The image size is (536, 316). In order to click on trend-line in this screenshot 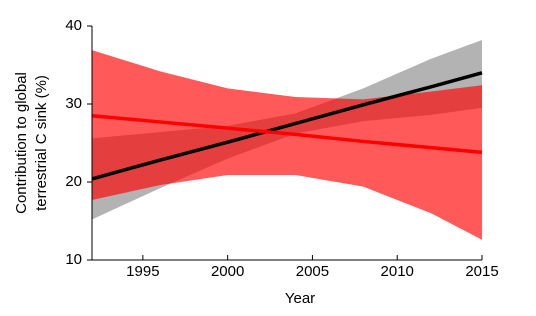, I will do `click(287, 134)`.